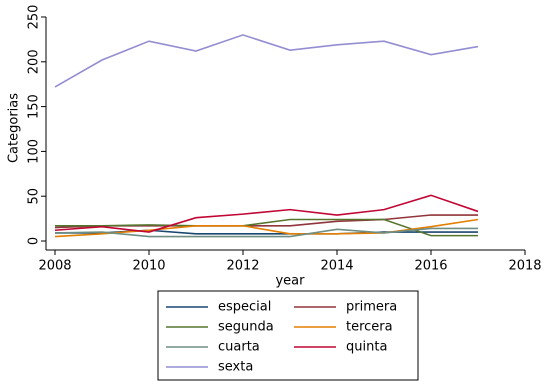  I want to click on legend-label: quinta, so click(366, 347).